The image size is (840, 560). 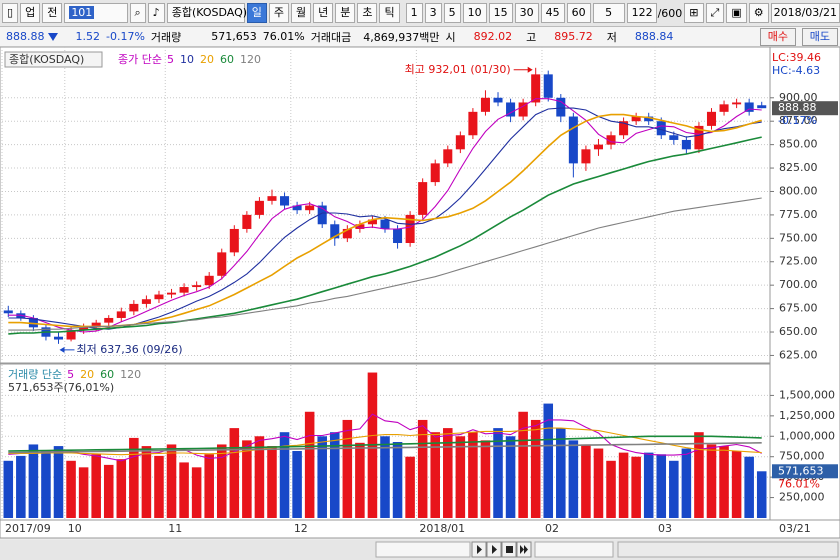 I want to click on tool-icons, so click(x=728, y=549).